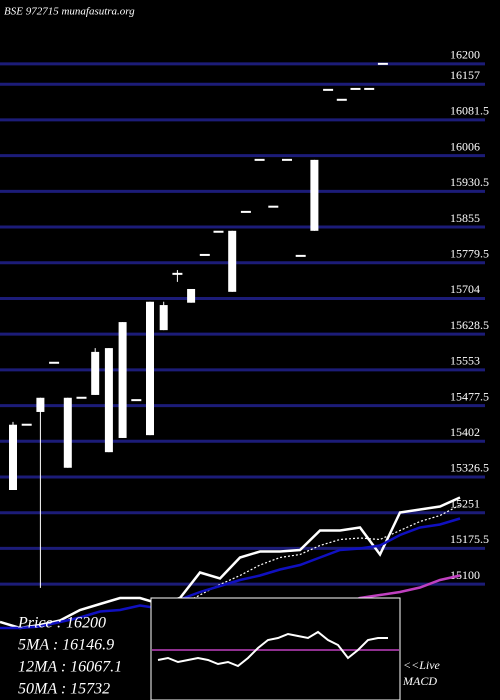 The height and width of the screenshot is (700, 500). Describe the element at coordinates (465, 75) in the screenshot. I see `y-tick-label: 16157` at that location.